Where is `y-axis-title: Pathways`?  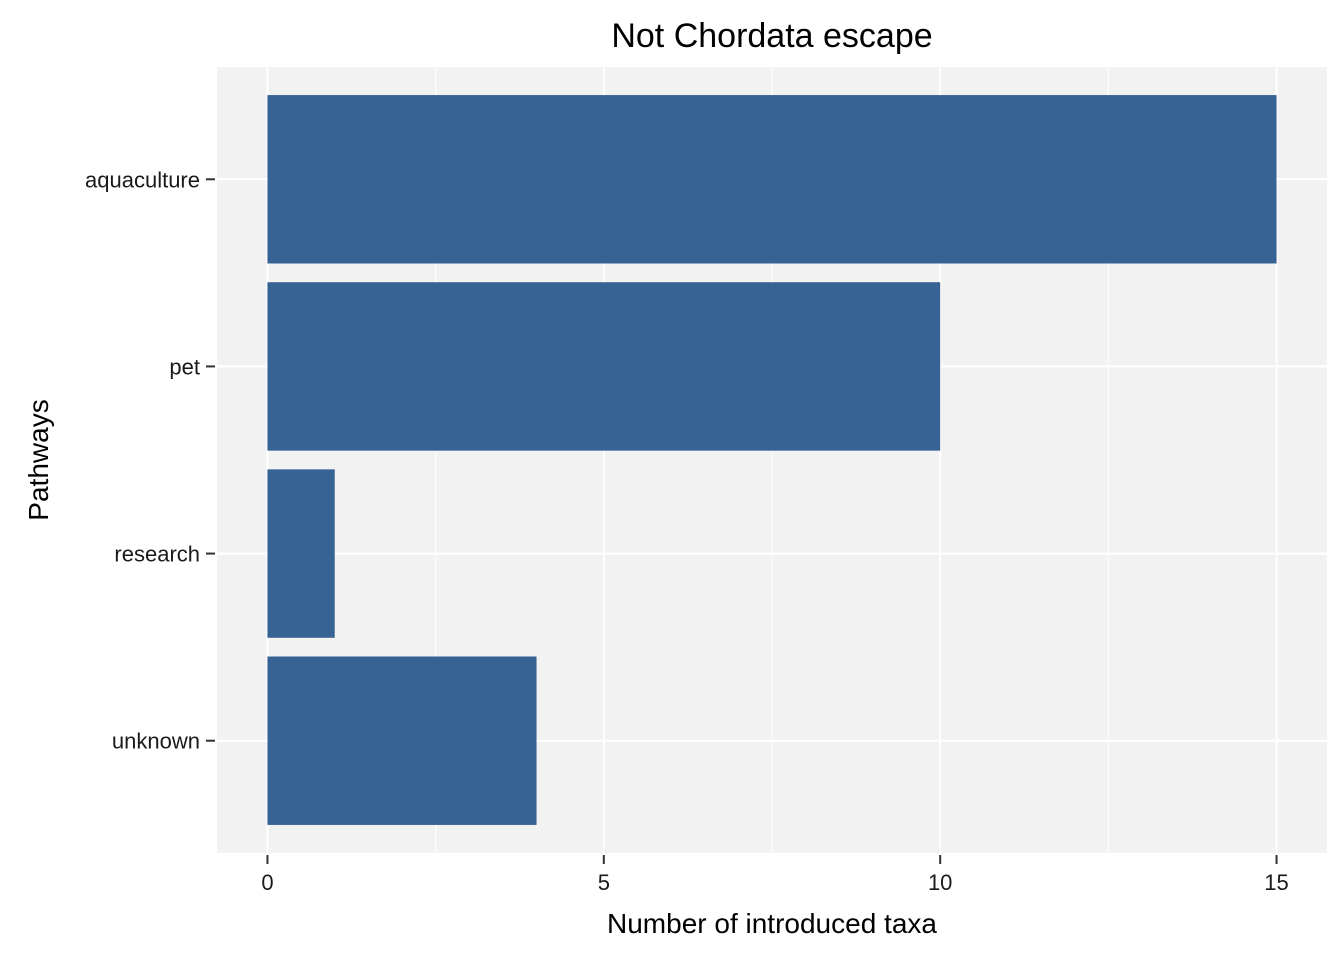 y-axis-title: Pathways is located at coordinates (38, 459).